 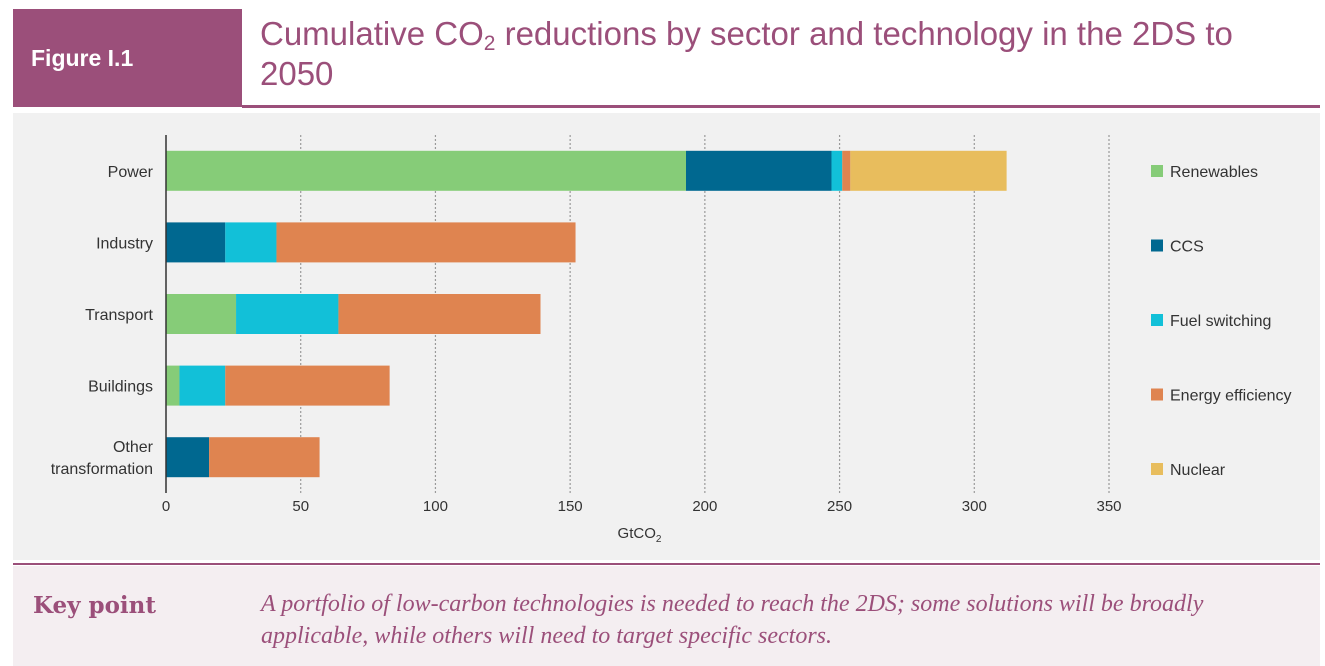 What do you see at coordinates (131, 172) in the screenshot?
I see `category-label: Power` at bounding box center [131, 172].